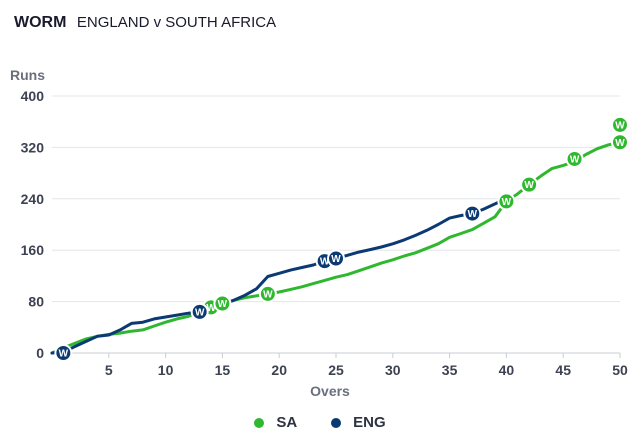  Describe the element at coordinates (336, 370) in the screenshot. I see `x-tick-label-25: 25` at that location.